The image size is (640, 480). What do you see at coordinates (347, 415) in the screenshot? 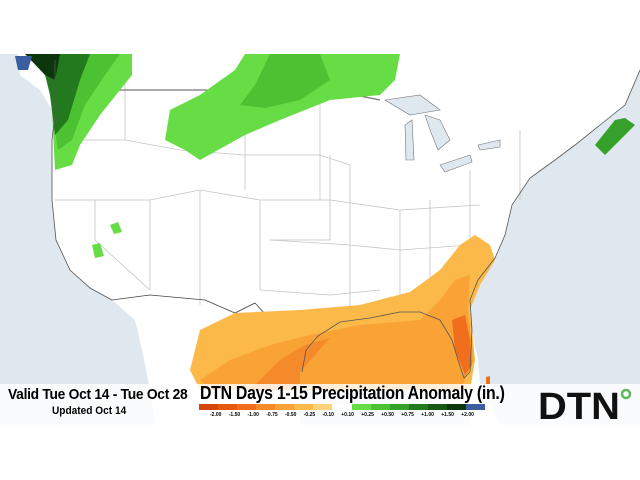
I see `legend-tick-label: +0.10` at bounding box center [347, 415].